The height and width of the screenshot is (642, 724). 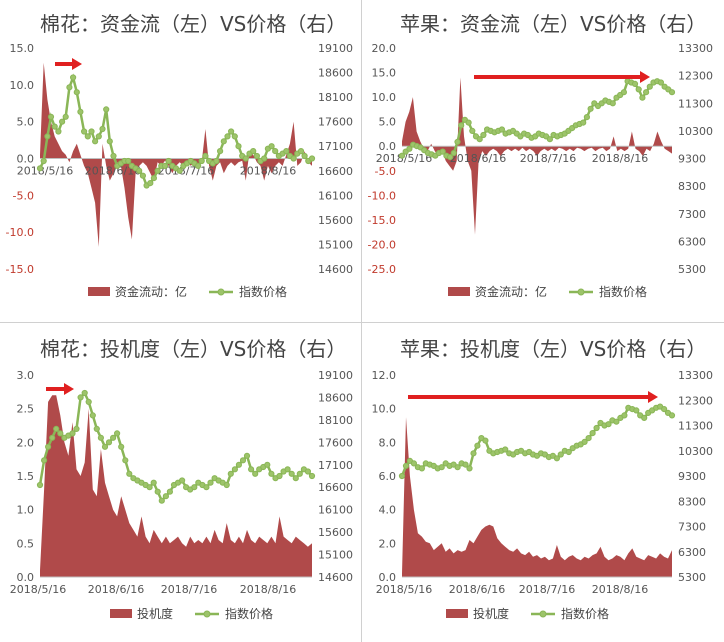 What do you see at coordinates (384, 48) in the screenshot?
I see `left-axis-tick-label: 20.0` at bounding box center [384, 48].